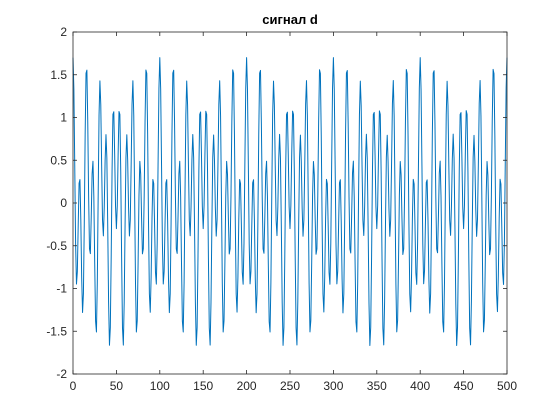 The image size is (560, 420). I want to click on y-tick-label: -0.5, so click(56, 246).